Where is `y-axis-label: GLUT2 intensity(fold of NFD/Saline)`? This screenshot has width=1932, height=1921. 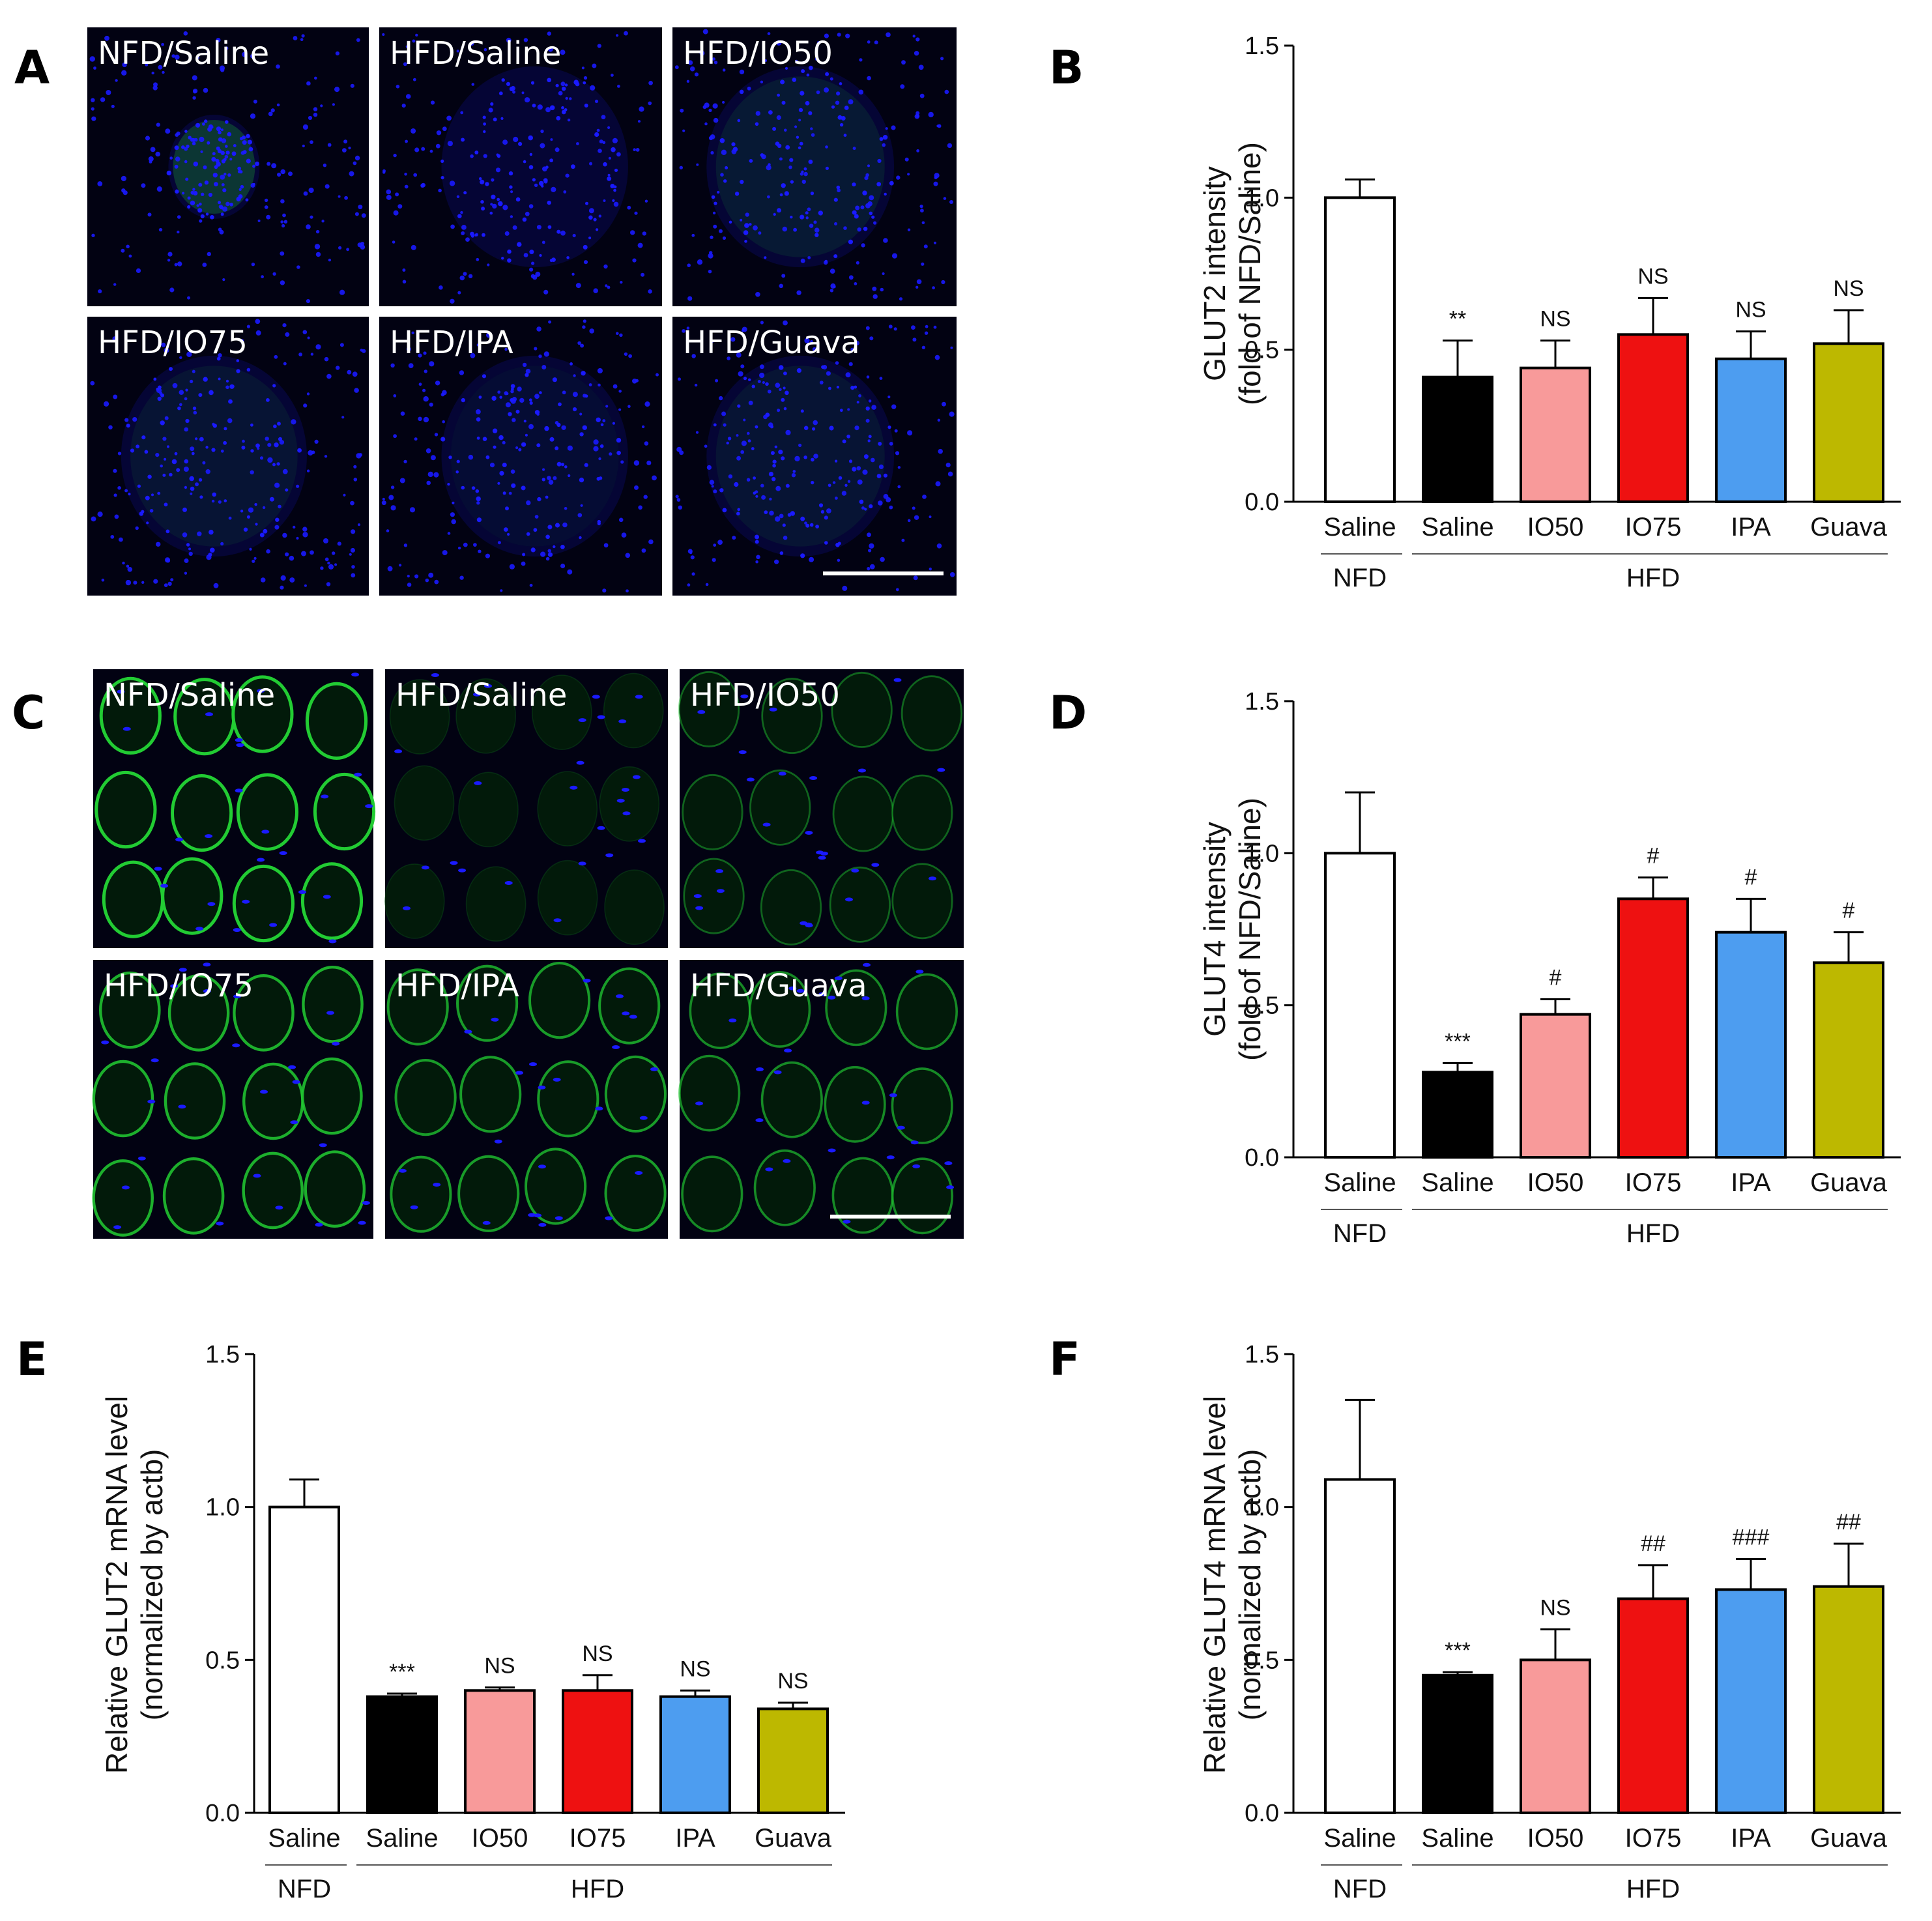 y-axis-label: GLUT2 intensity(fold of NFD/Saline) is located at coordinates (1232, 273).